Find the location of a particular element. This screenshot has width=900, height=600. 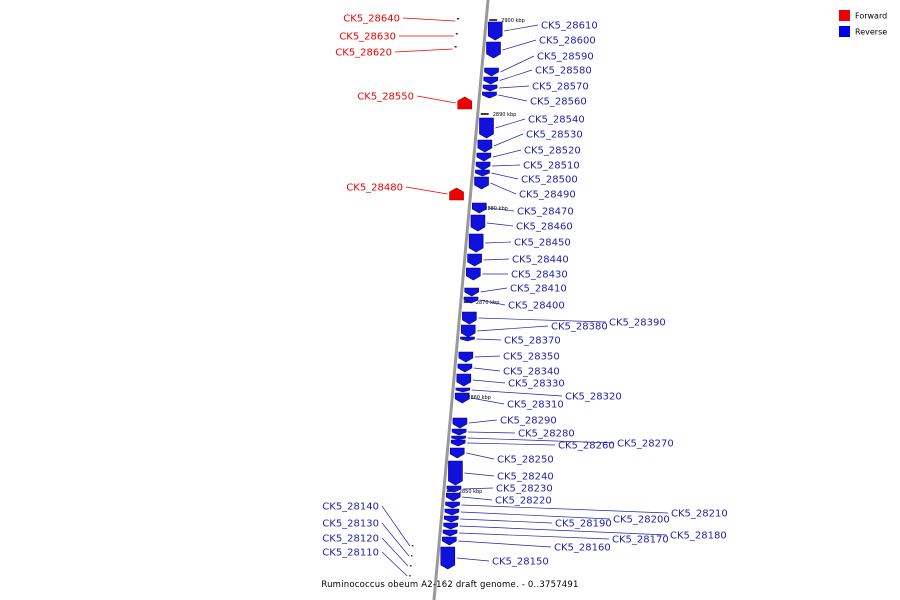

gene-label: CK5_28210 is located at coordinates (699, 514).